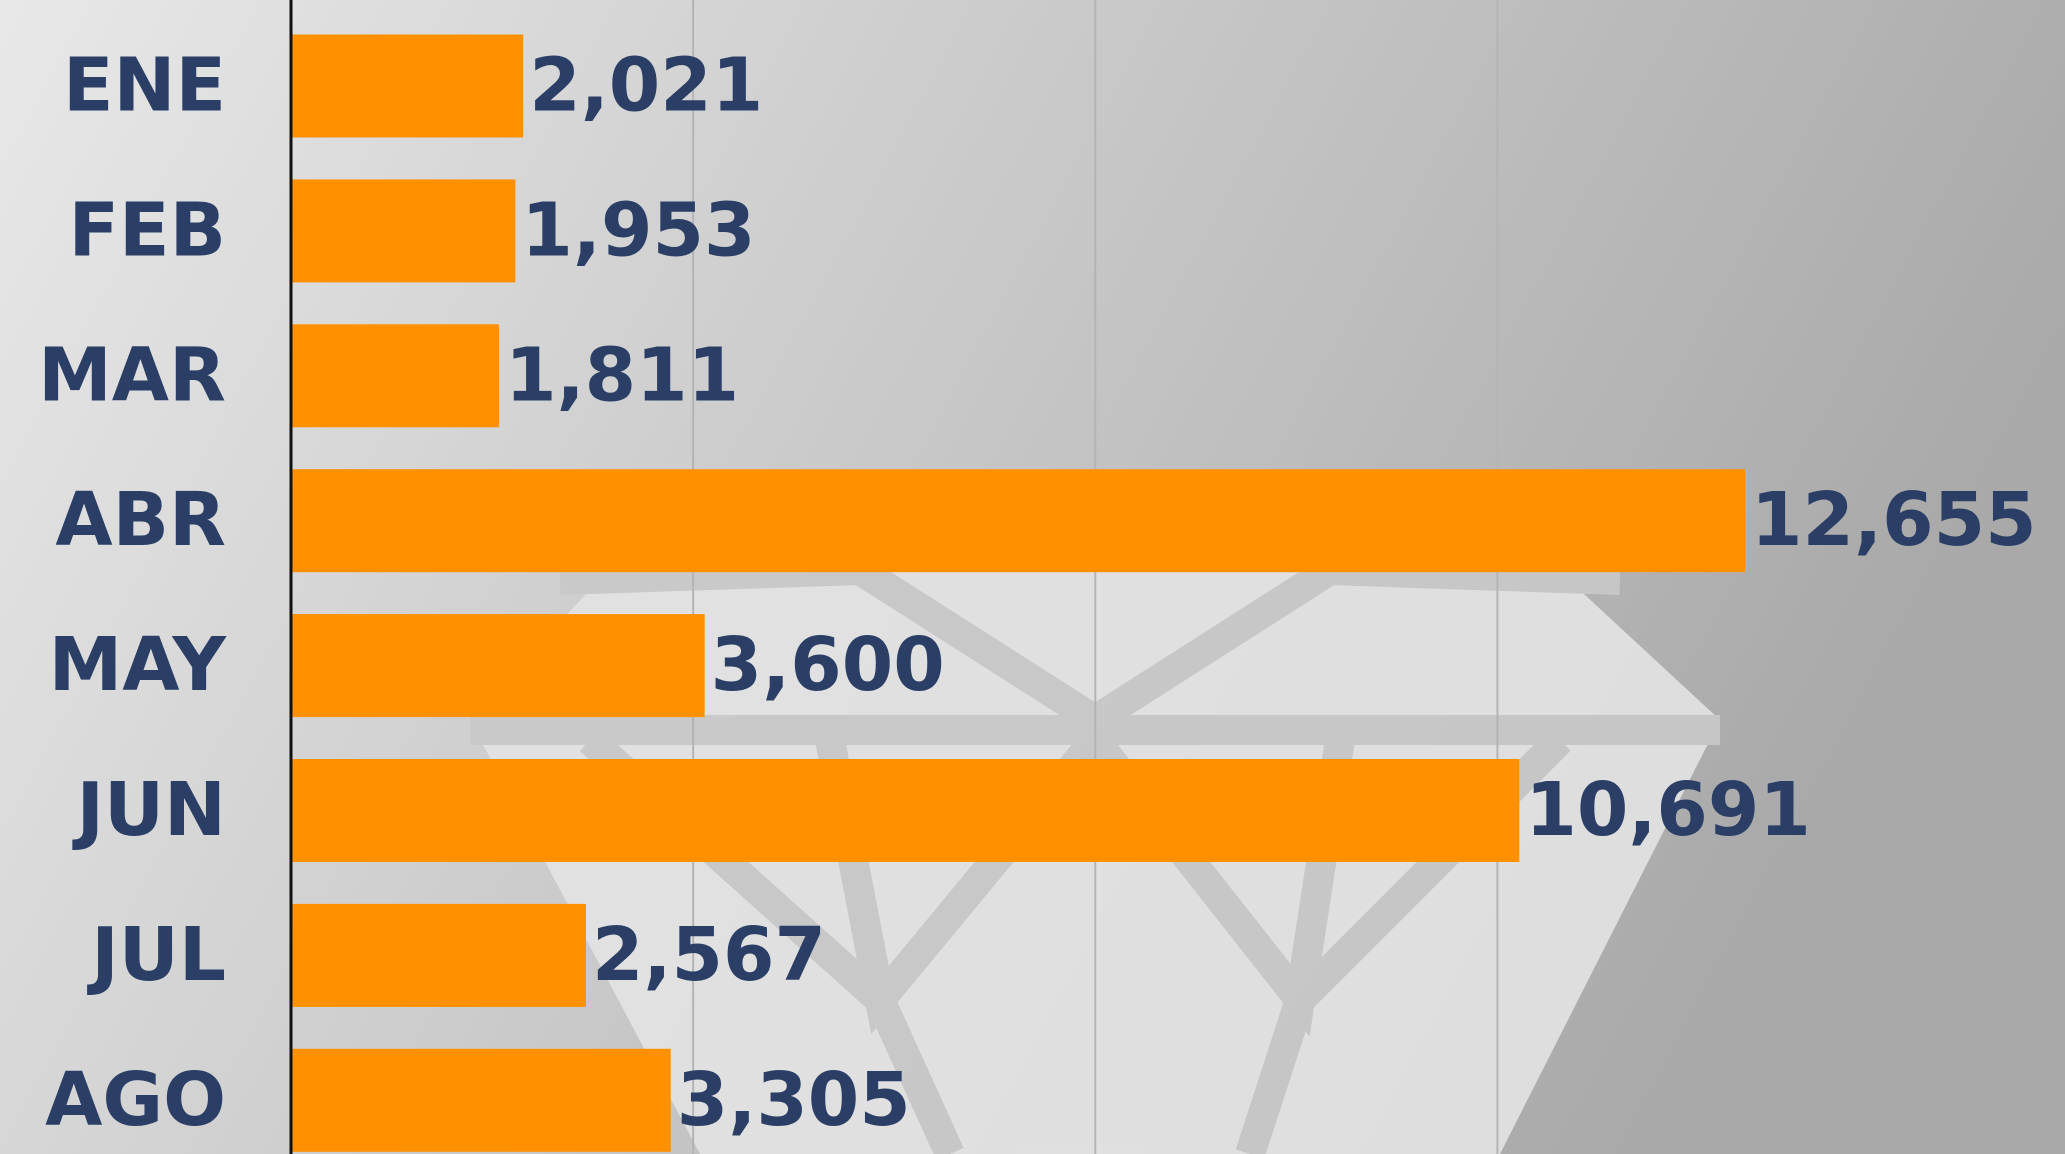  Describe the element at coordinates (138, 665) in the screenshot. I see `y-tick-label: MAY` at that location.